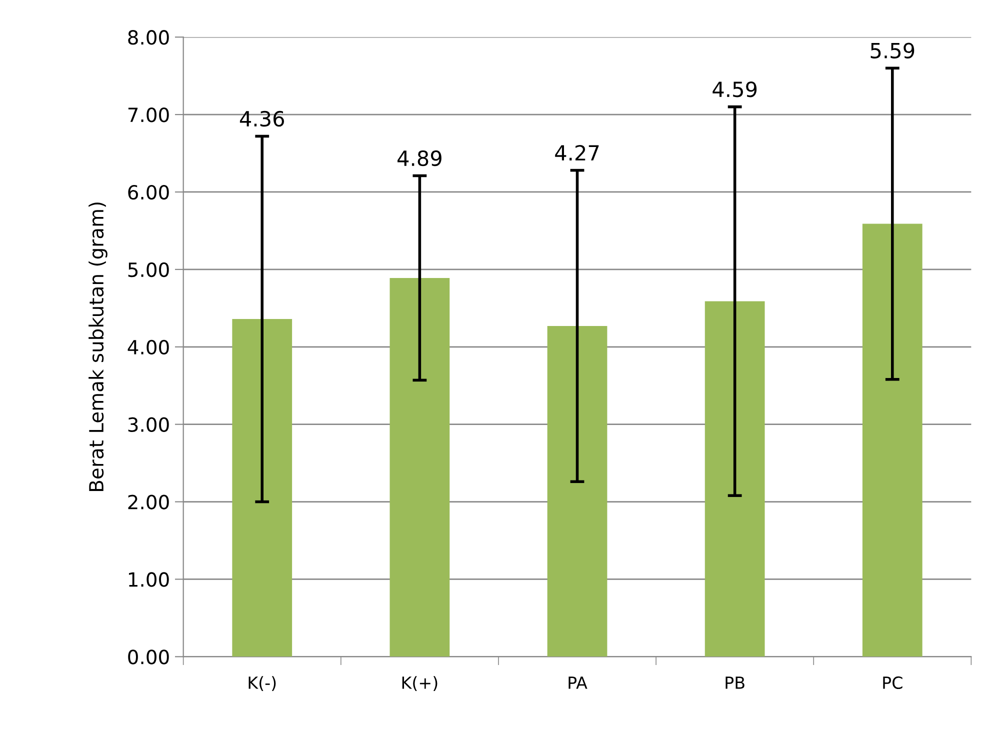 Image resolution: width=991 pixels, height=742 pixels. What do you see at coordinates (892, 50) in the screenshot?
I see `annotation: 5.59` at bounding box center [892, 50].